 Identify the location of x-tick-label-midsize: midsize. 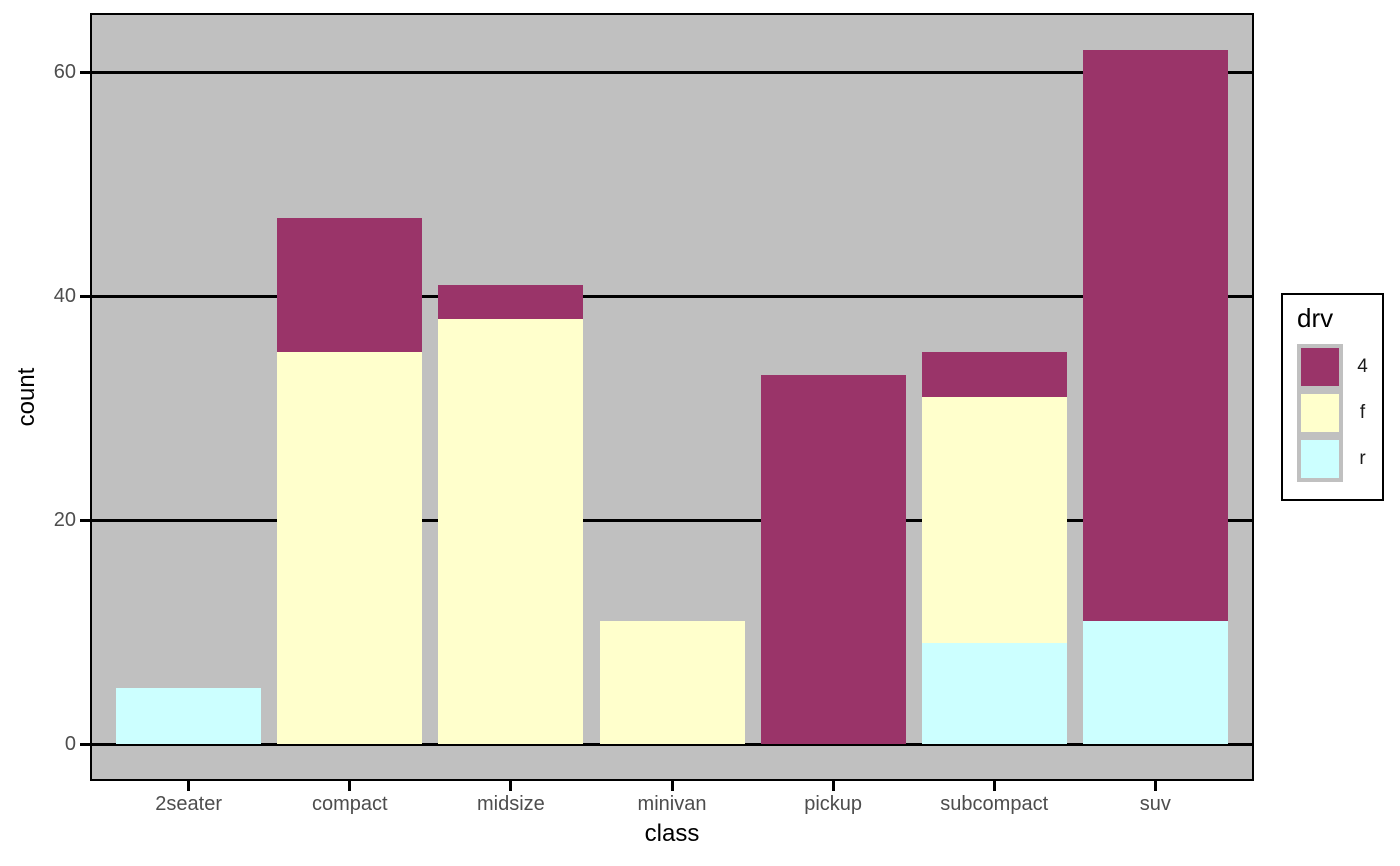
(510, 804).